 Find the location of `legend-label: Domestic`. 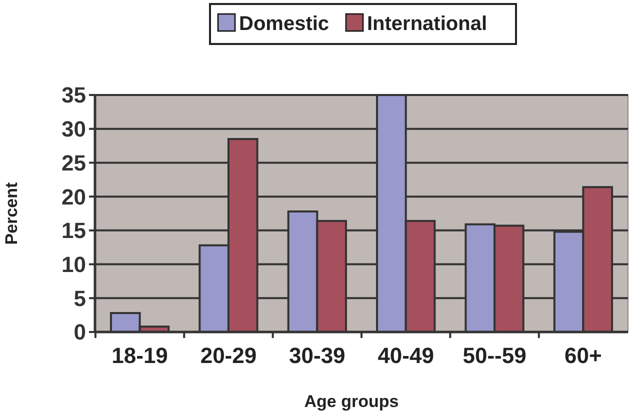

legend-label: Domestic is located at coordinates (284, 24).